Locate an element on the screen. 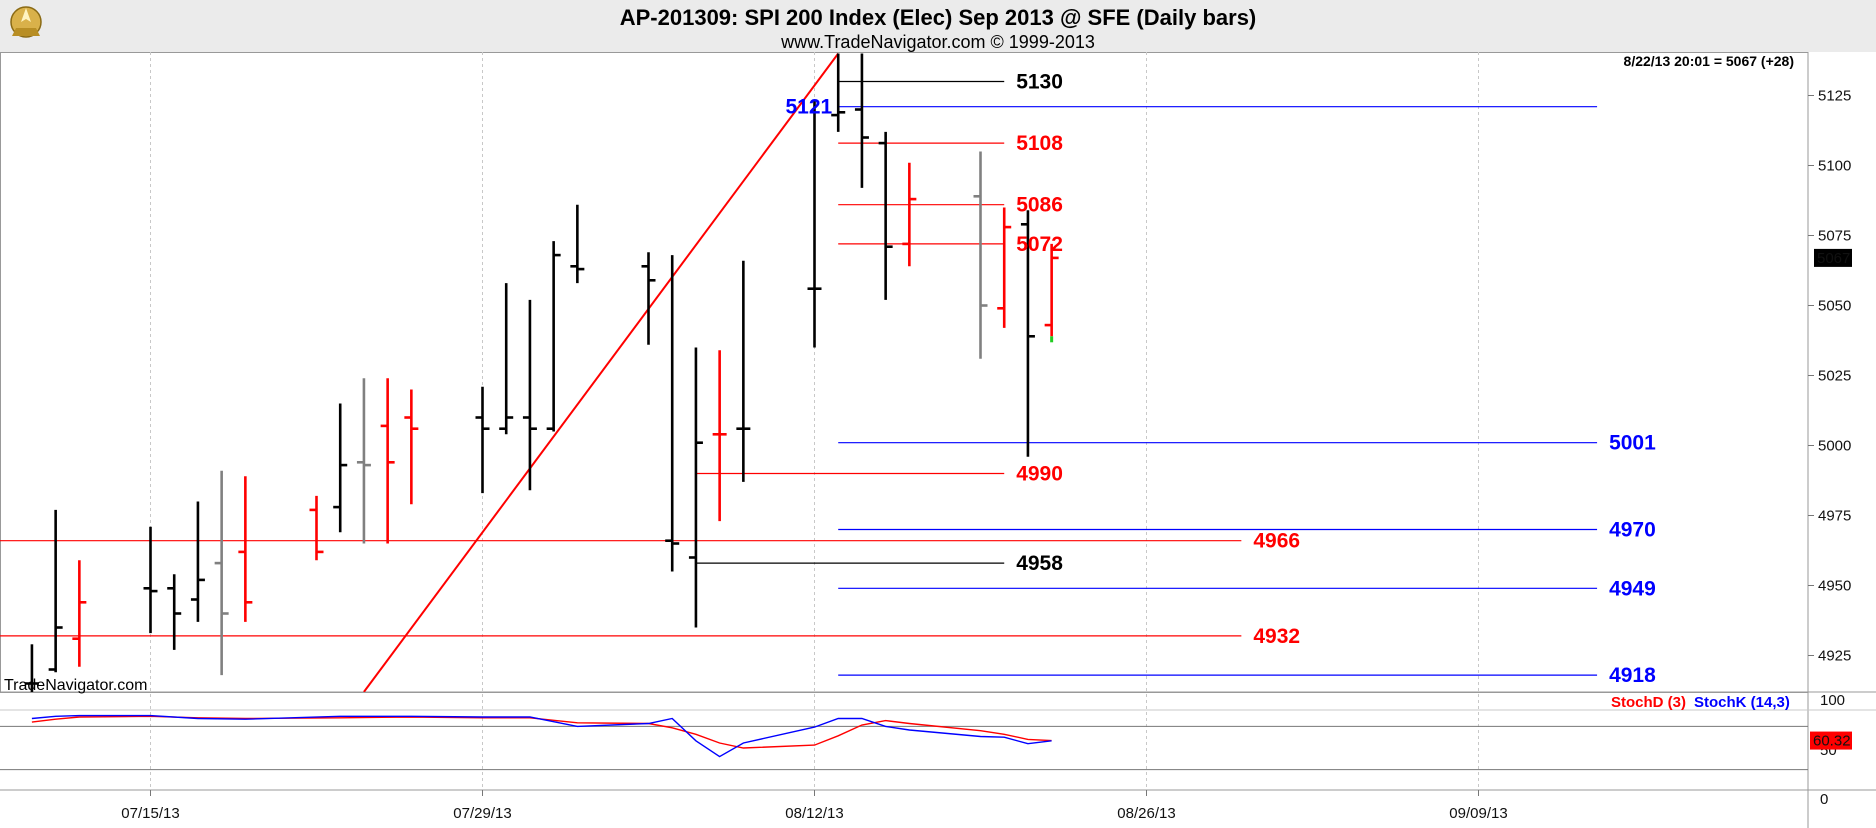 The image size is (1876, 828). level-label-5001: 5001 is located at coordinates (1632, 443).